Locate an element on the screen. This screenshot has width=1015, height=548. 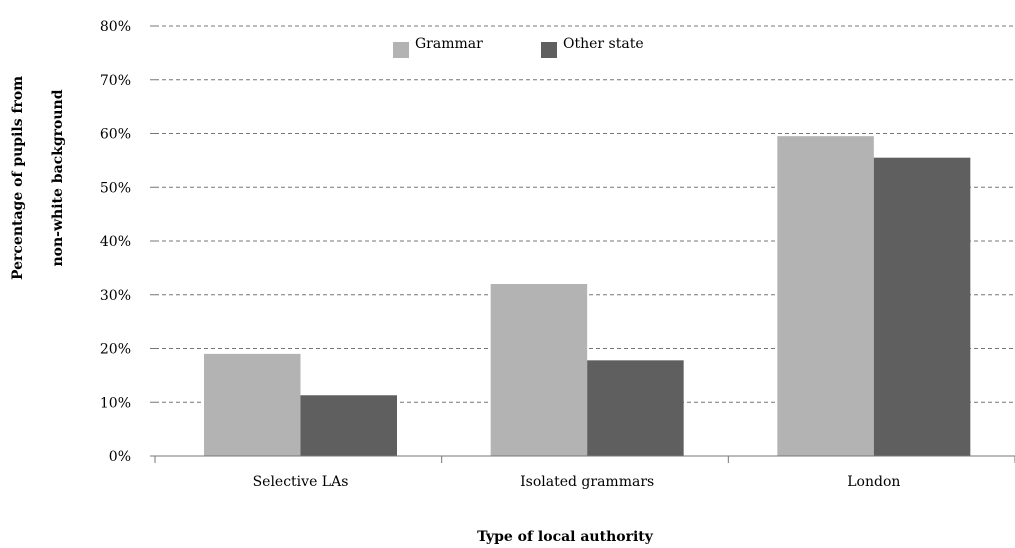
y-axis-title-line-2: non-white background is located at coordinates (58, 177).